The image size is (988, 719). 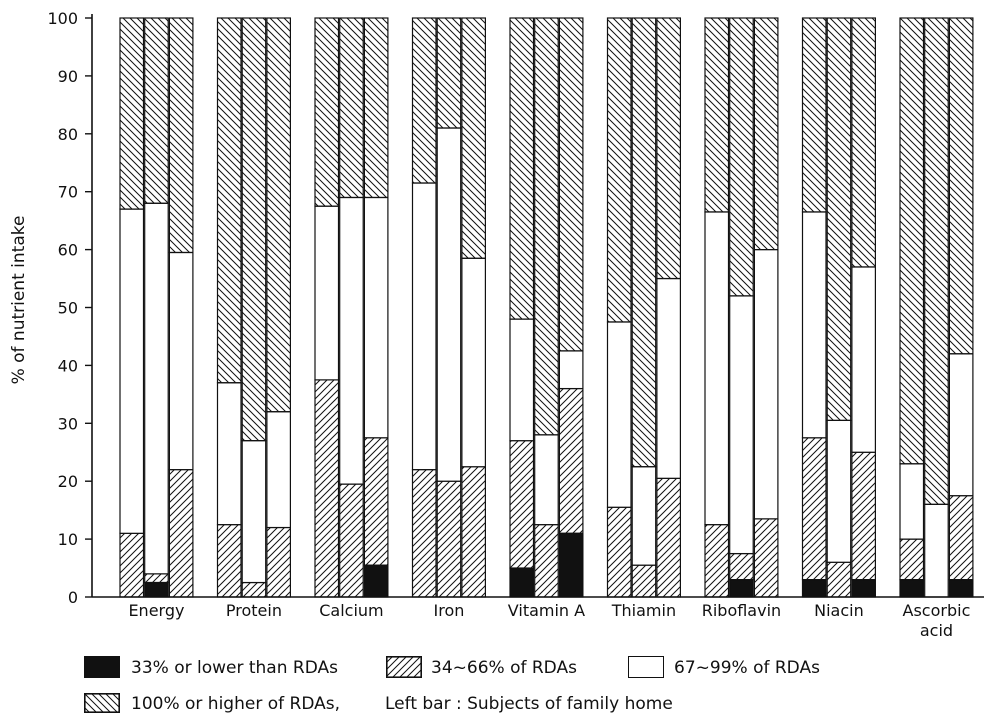 What do you see at coordinates (73, 597) in the screenshot?
I see `y-tick-label-0: 0` at bounding box center [73, 597].